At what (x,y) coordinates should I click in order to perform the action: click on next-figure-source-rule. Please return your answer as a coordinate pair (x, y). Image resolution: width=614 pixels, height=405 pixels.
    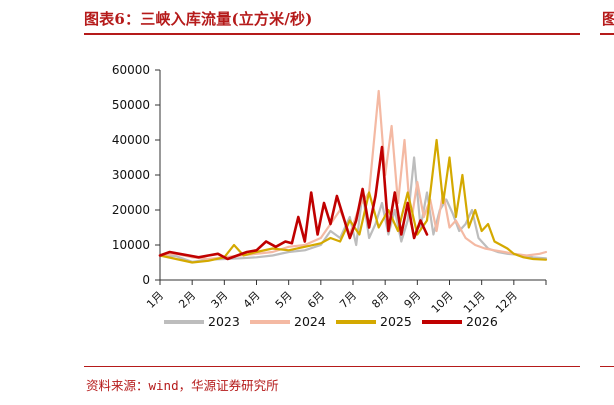
    Looking at the image, I should click on (607, 366).